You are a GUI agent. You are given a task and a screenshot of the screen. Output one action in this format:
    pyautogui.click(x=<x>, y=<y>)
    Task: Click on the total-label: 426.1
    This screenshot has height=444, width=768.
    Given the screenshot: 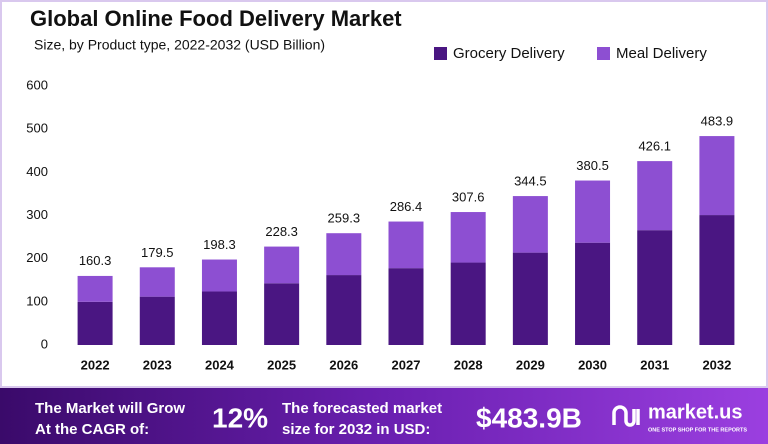 What is the action you would take?
    pyautogui.click(x=654, y=146)
    